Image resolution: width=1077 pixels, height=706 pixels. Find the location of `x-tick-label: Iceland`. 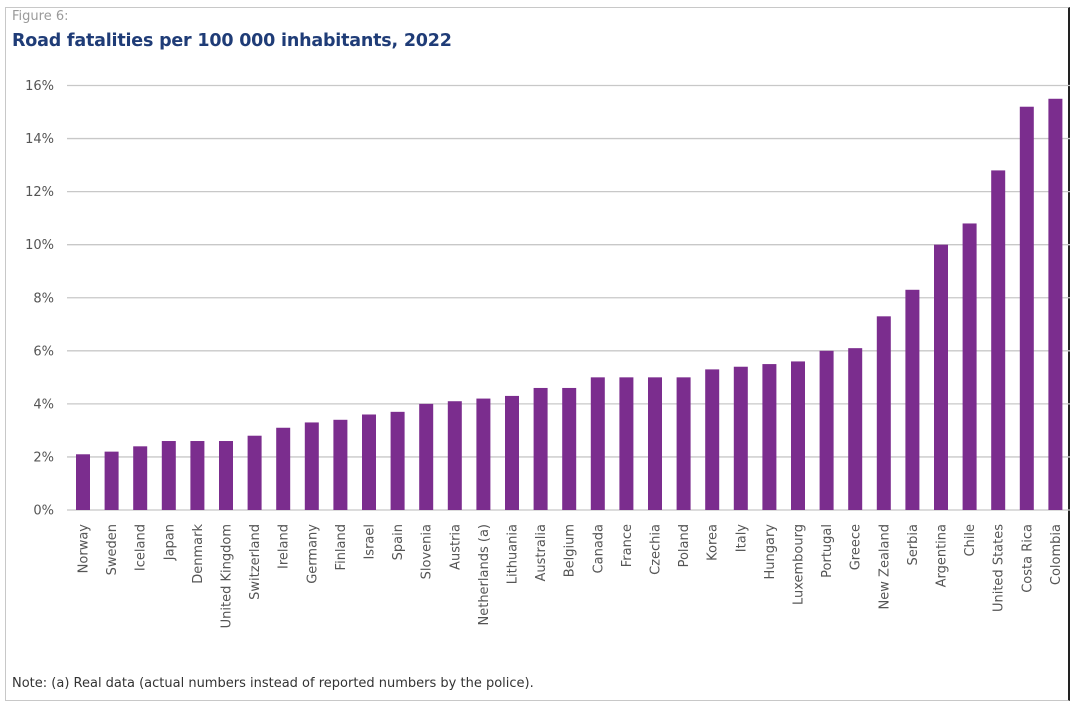

x-tick-label: Iceland is located at coordinates (141, 547).